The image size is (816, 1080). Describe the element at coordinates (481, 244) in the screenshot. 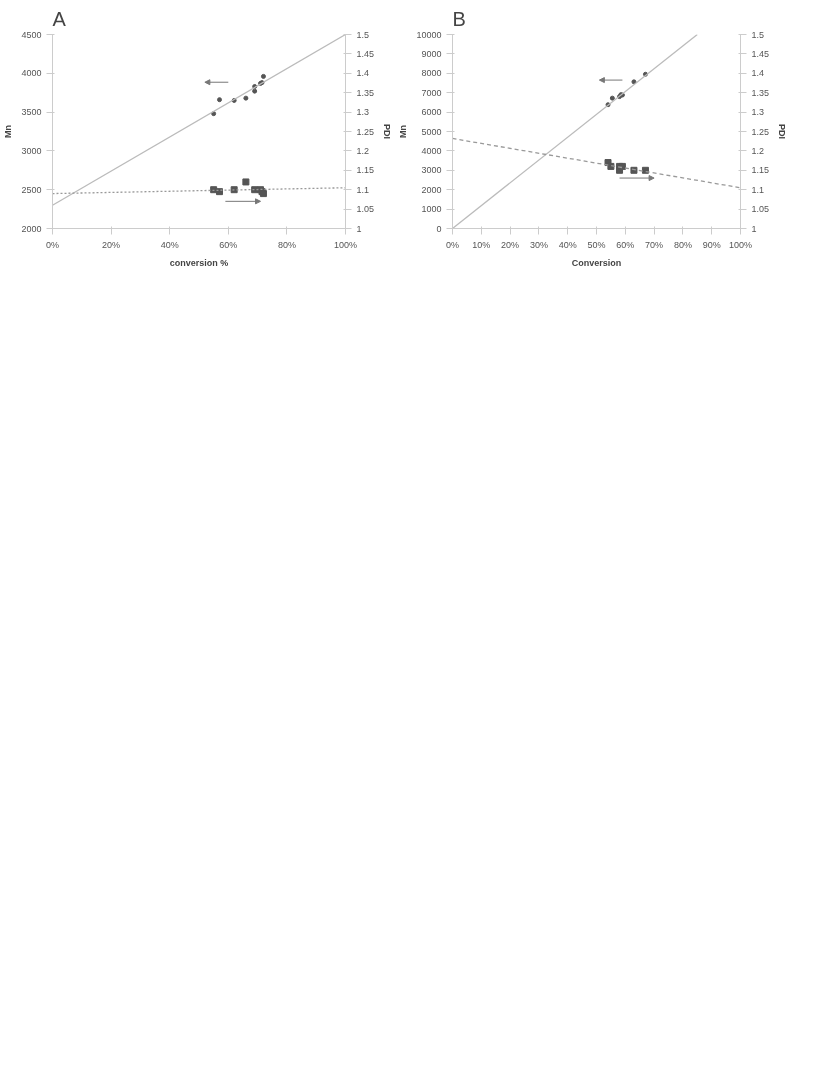

I see `x-tick-label: 10%` at that location.